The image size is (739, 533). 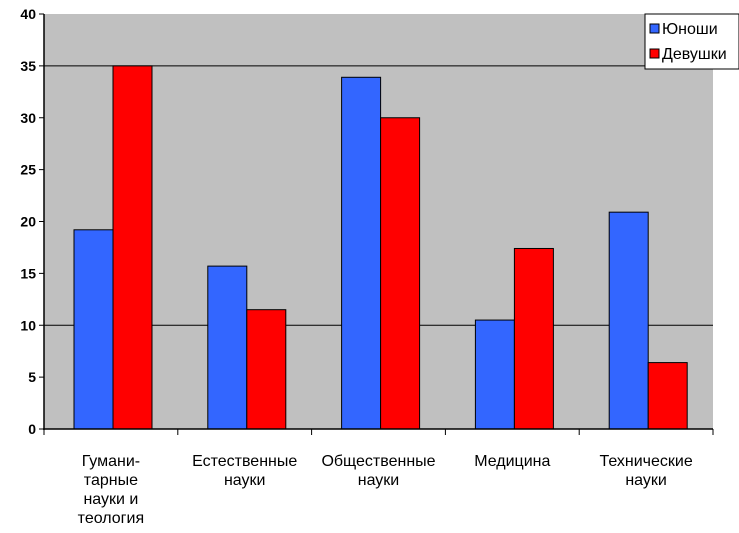 I want to click on category-label-1: Естественные науки, so click(x=244, y=471).